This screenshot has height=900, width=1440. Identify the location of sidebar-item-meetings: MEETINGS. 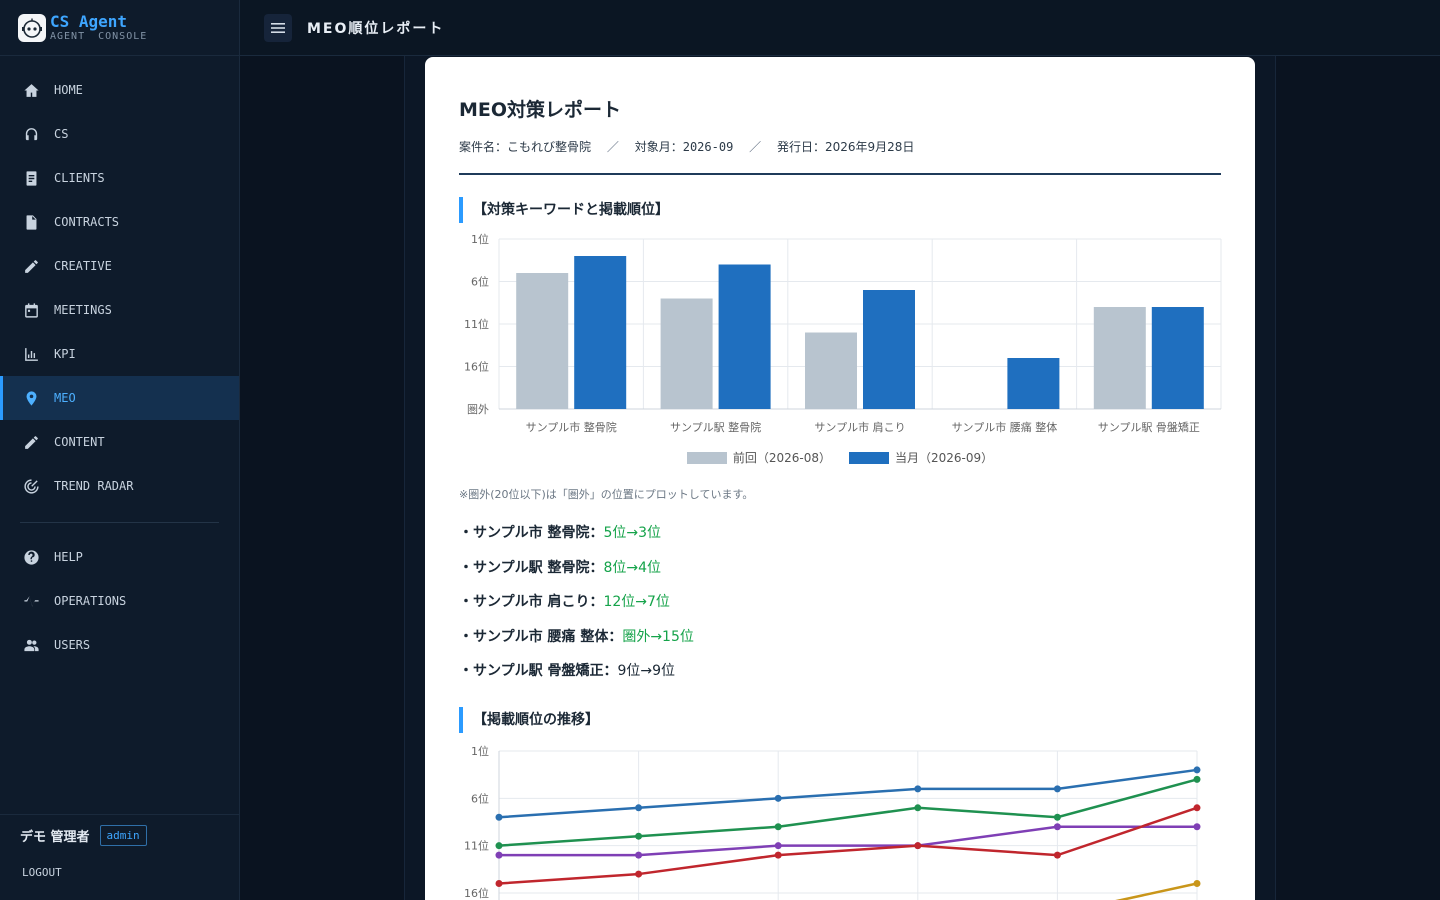
(119, 310).